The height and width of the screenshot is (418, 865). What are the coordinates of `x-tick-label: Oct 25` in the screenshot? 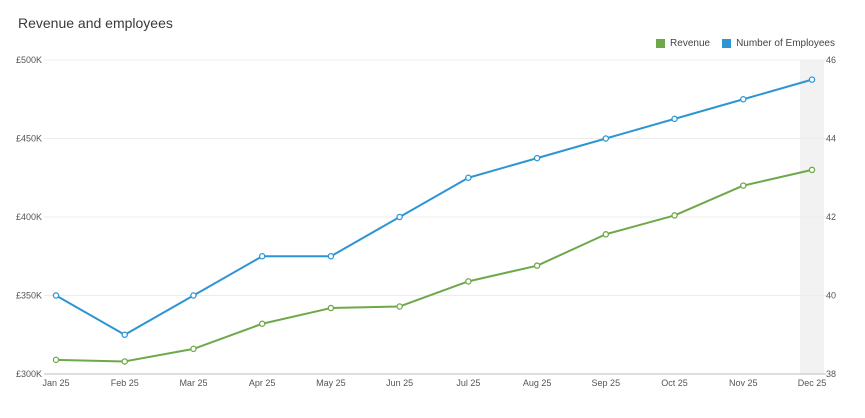 It's located at (674, 383).